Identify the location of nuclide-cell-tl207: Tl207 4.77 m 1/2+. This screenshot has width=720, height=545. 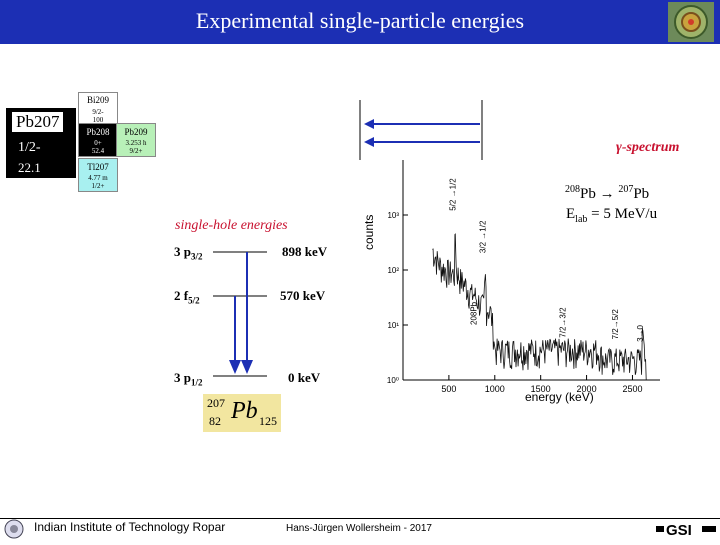
(98, 175).